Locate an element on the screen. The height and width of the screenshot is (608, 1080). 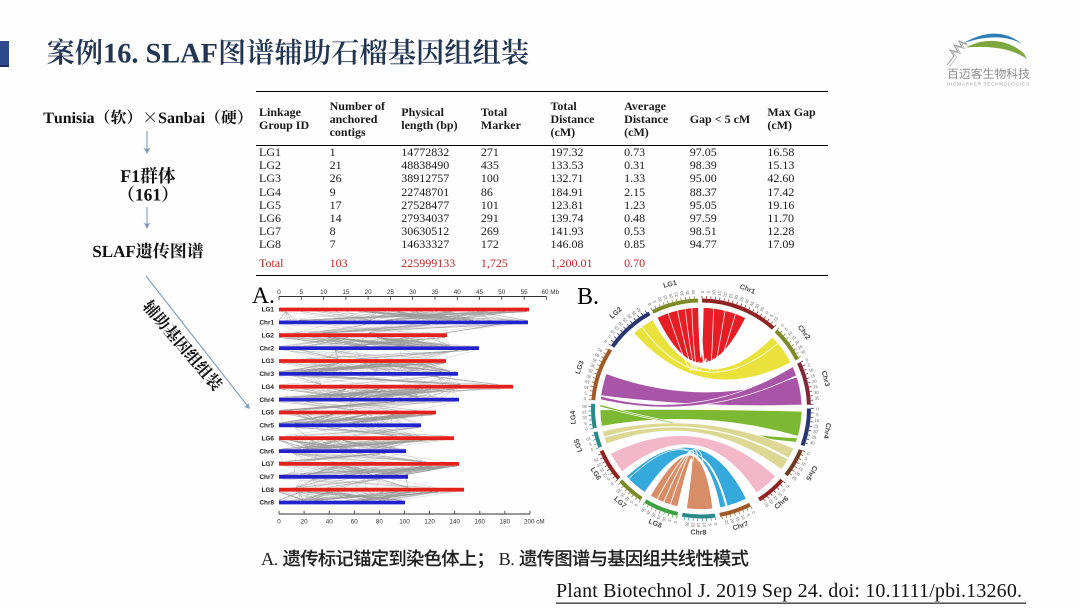
svg-text: LG7 is located at coordinates (268, 464).